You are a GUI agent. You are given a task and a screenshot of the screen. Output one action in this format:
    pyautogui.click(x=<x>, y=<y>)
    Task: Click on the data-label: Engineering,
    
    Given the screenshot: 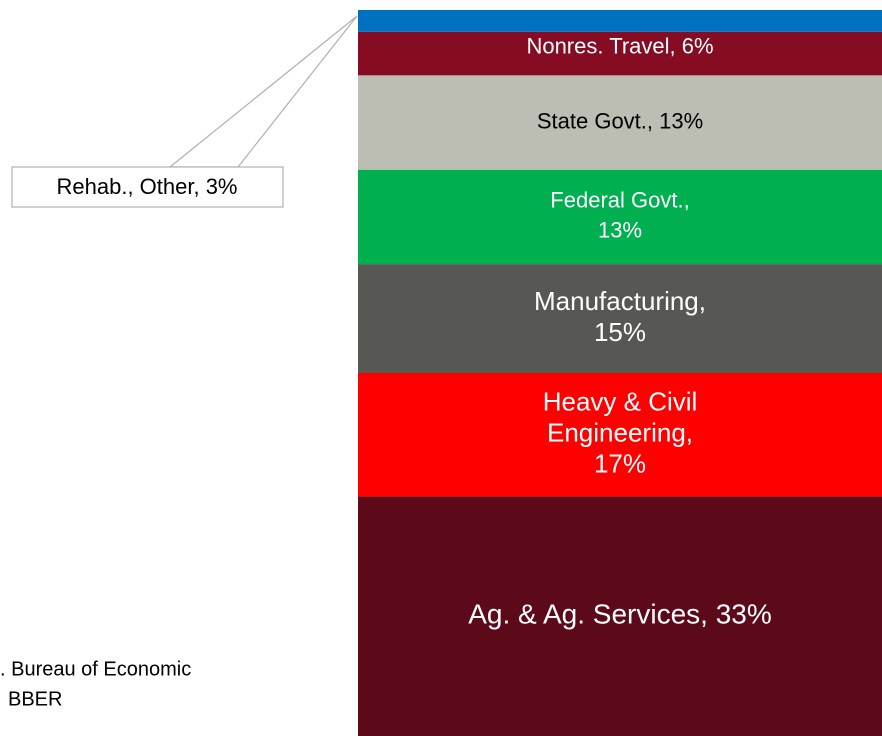 What is the action you would take?
    pyautogui.click(x=620, y=433)
    